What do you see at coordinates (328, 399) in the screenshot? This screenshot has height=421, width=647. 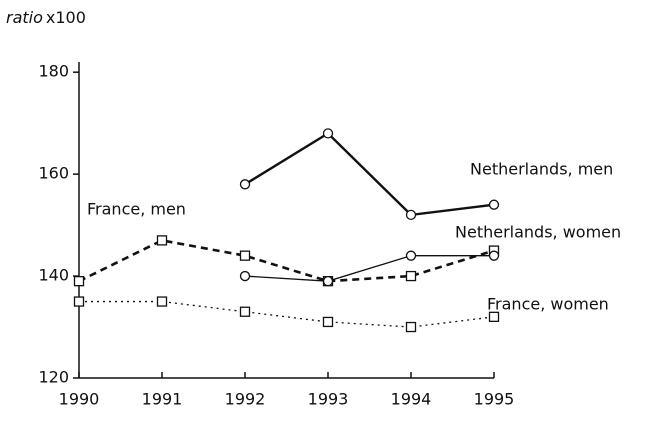 I see `x-tick-label: 1993` at bounding box center [328, 399].